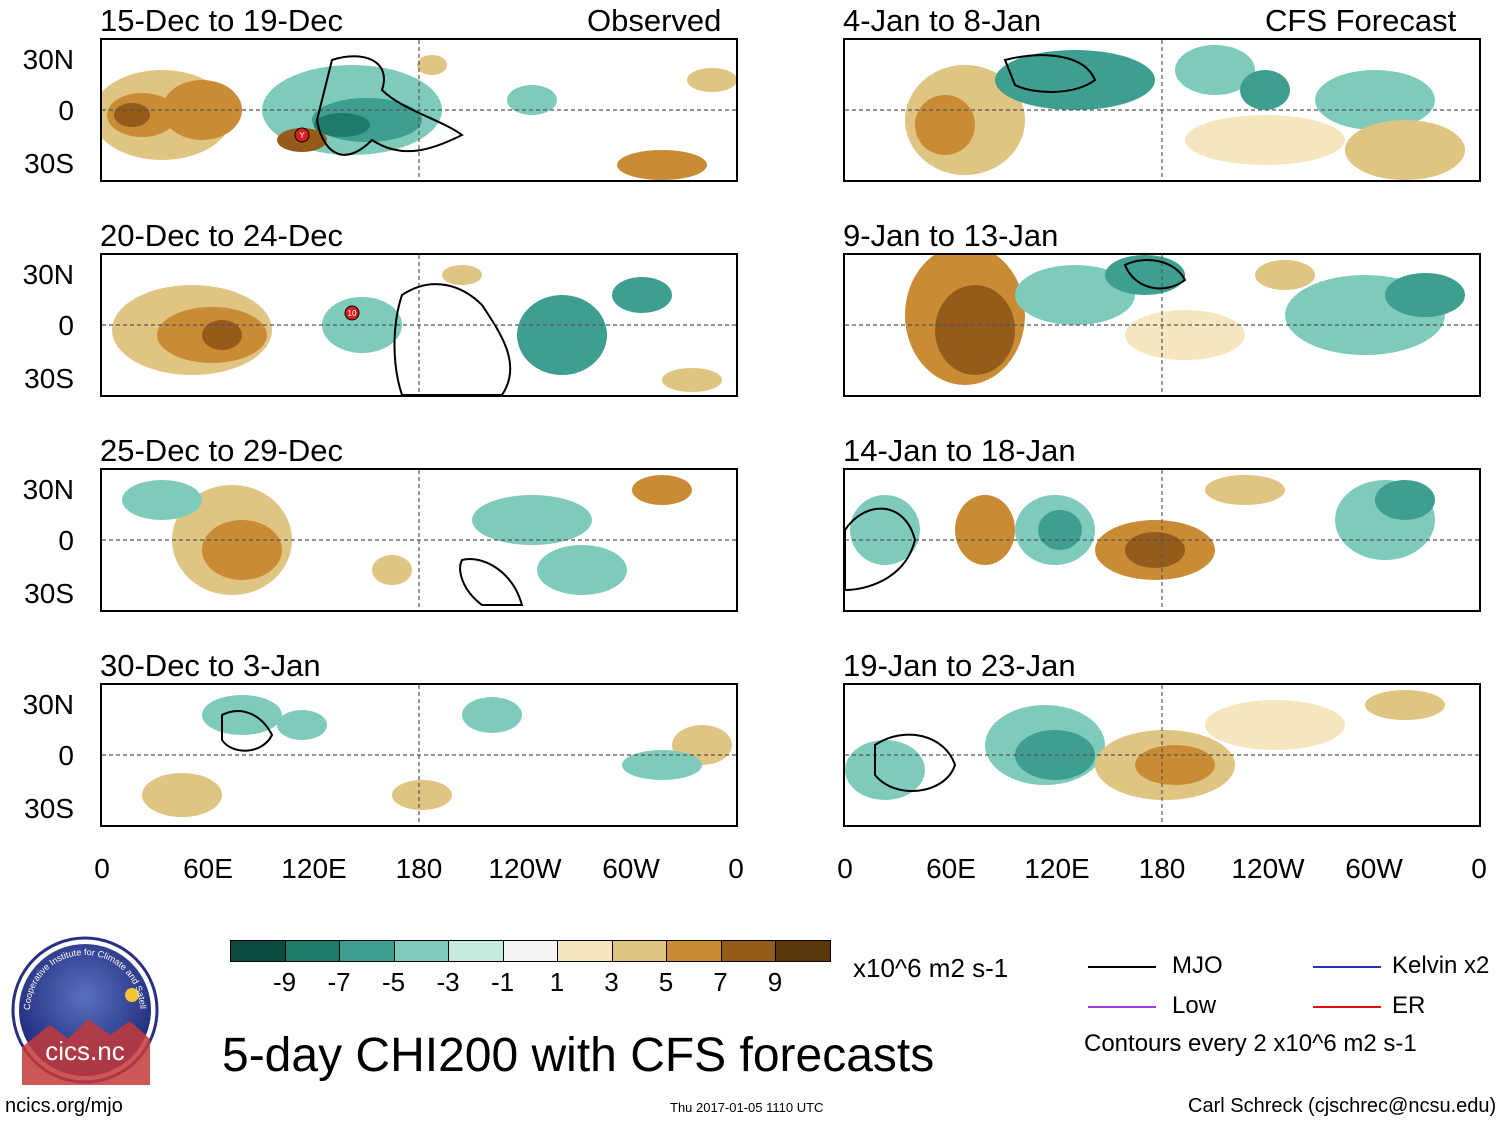  I want to click on colorbar-label: -5, so click(393, 982).